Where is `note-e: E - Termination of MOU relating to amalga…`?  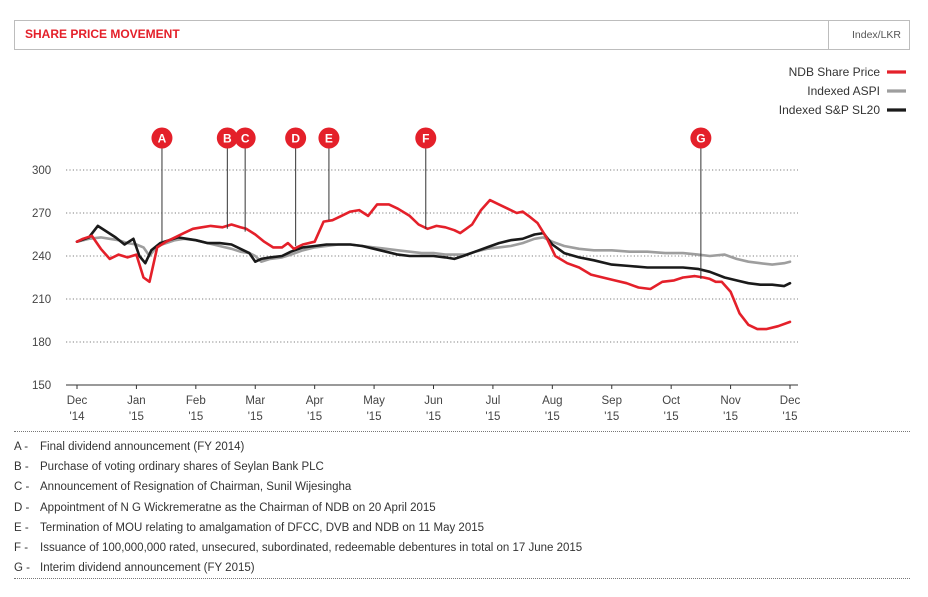 note-e: E - Termination of MOU relating to amalga… is located at coordinates (462, 528).